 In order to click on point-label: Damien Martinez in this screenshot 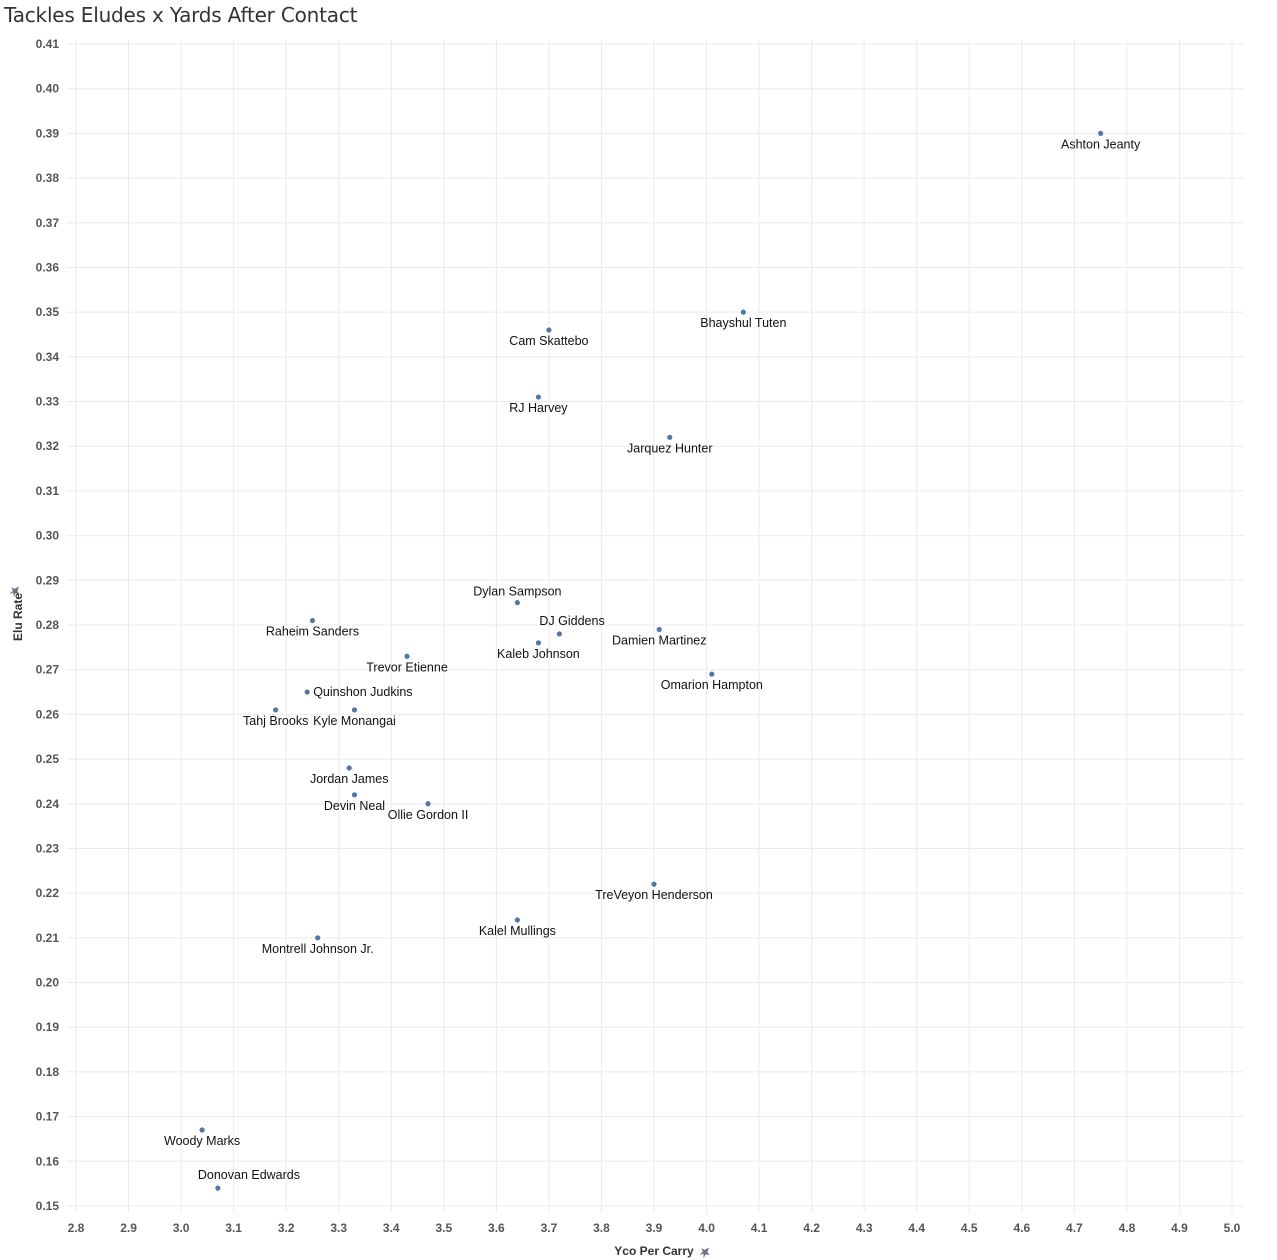, I will do `click(659, 640)`.